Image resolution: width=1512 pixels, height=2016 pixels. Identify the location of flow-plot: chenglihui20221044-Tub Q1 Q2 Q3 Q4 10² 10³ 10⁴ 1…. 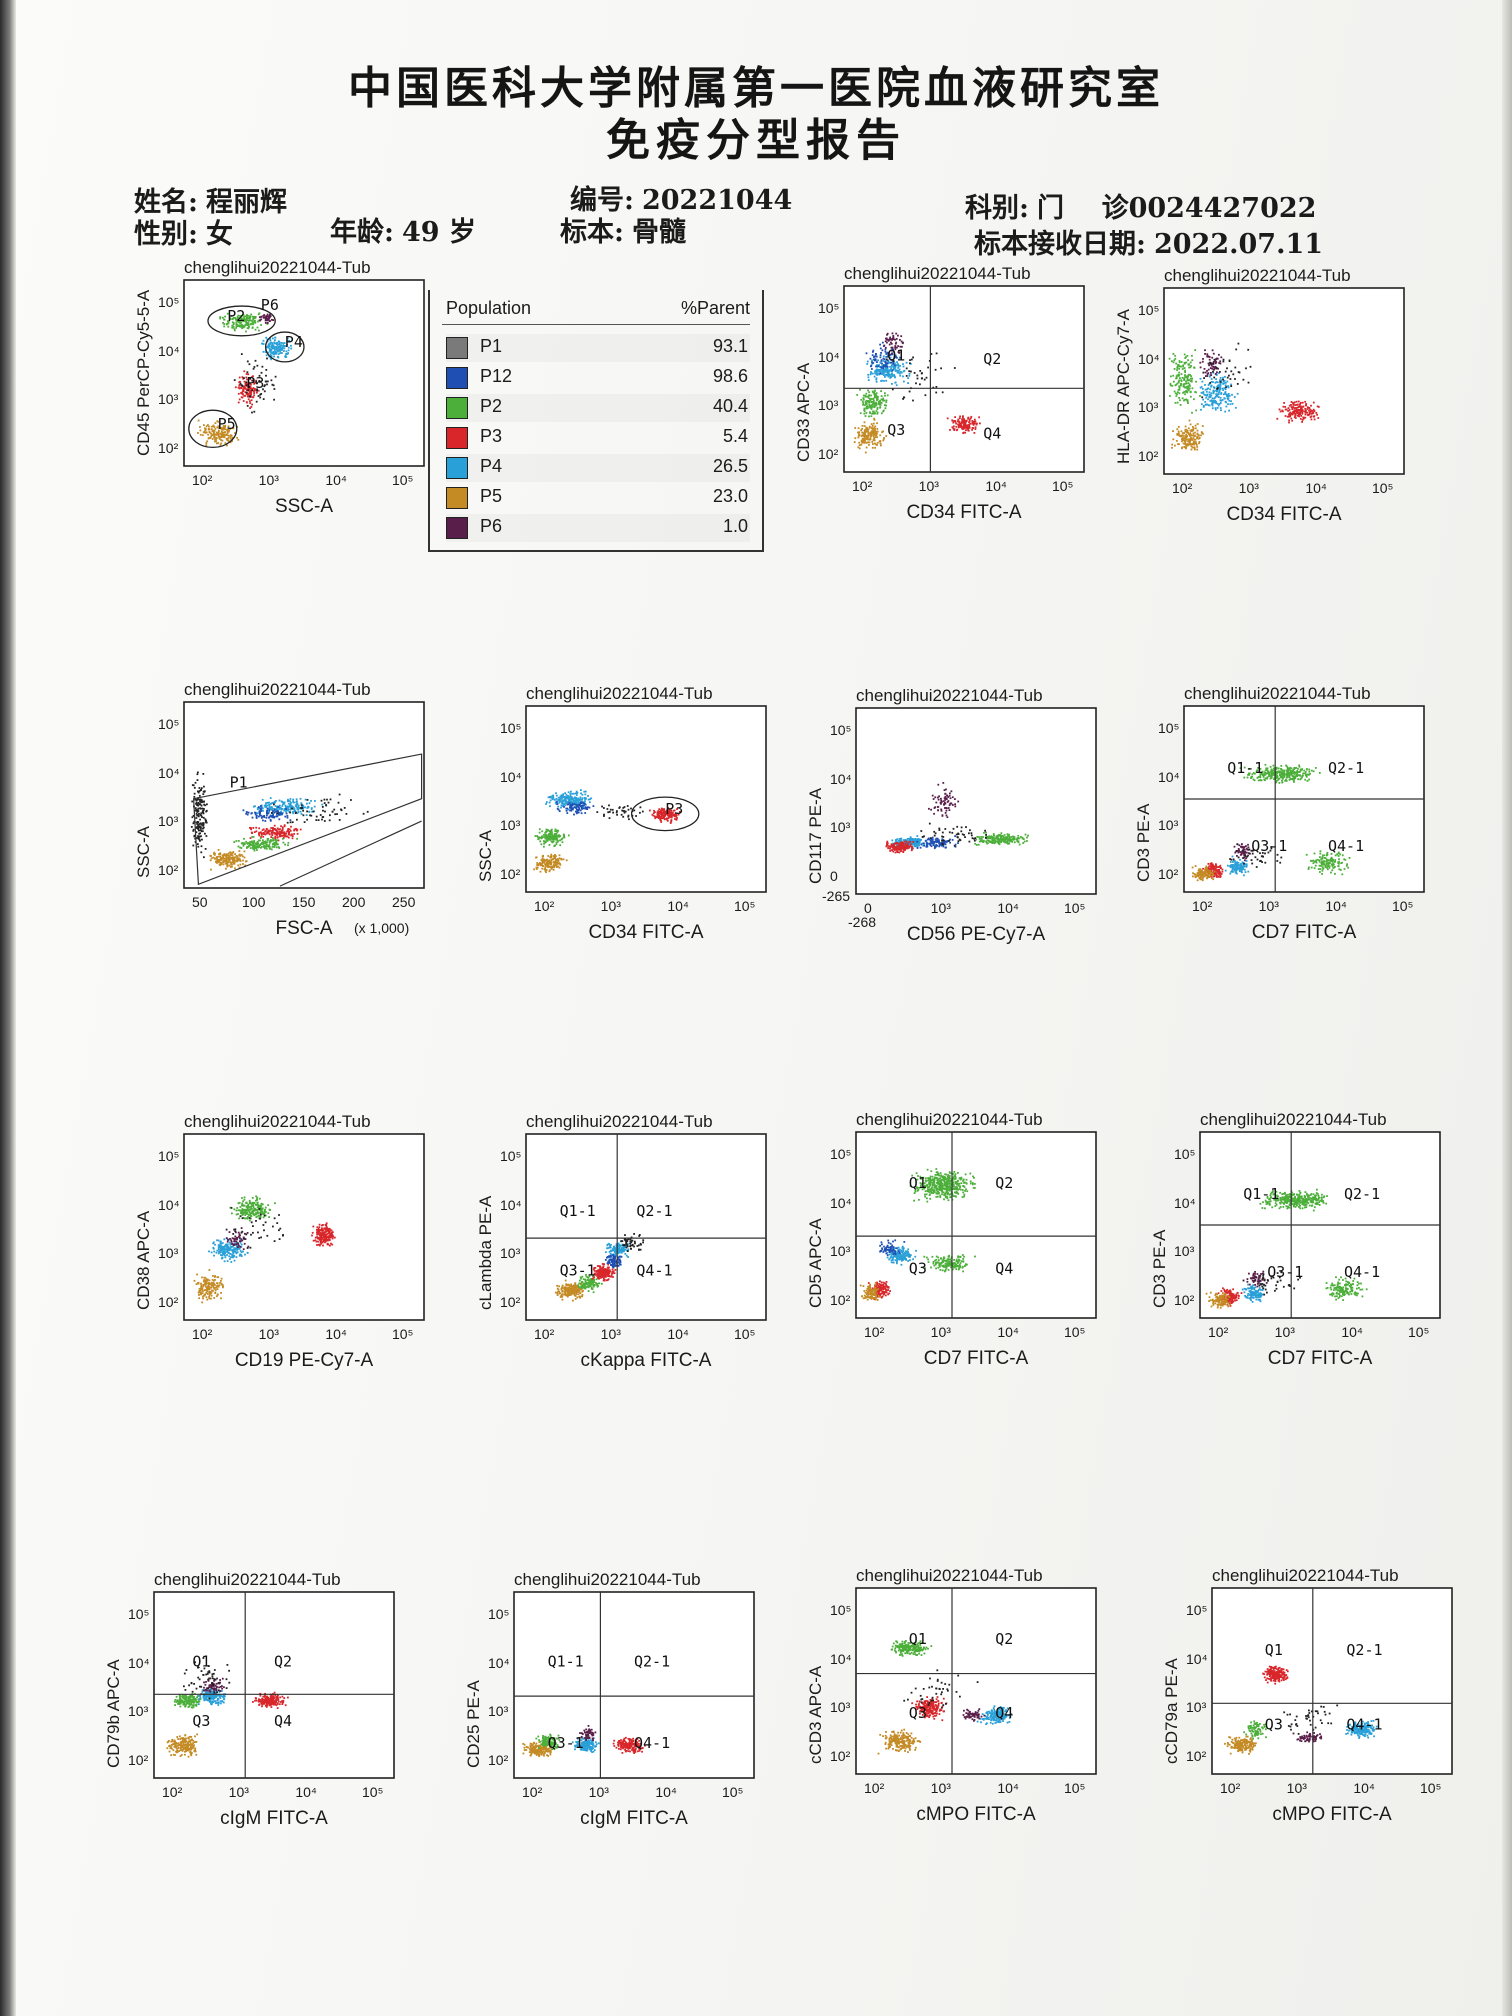
(933, 412).